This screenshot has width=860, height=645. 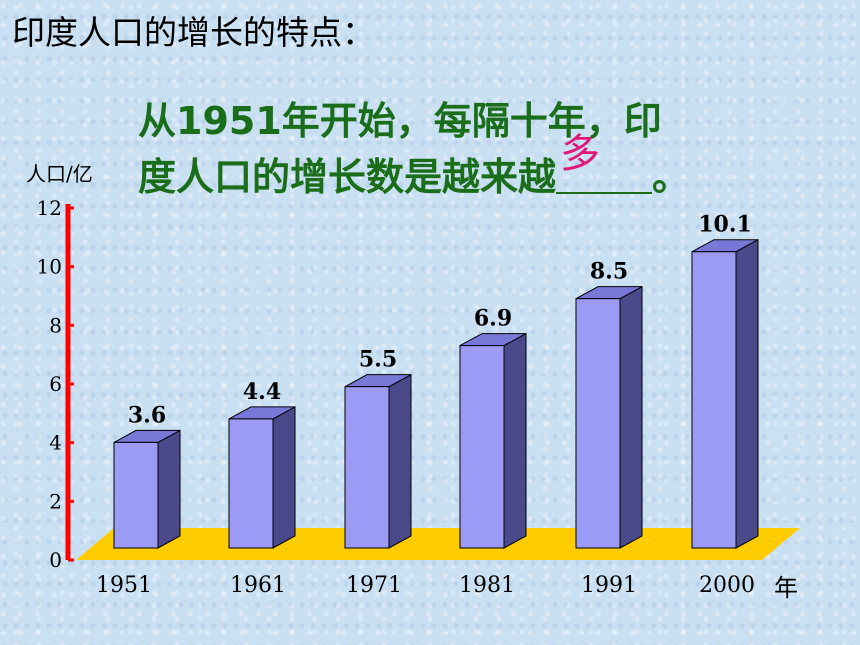 I want to click on conclusion-period: 。, so click(x=671, y=177).